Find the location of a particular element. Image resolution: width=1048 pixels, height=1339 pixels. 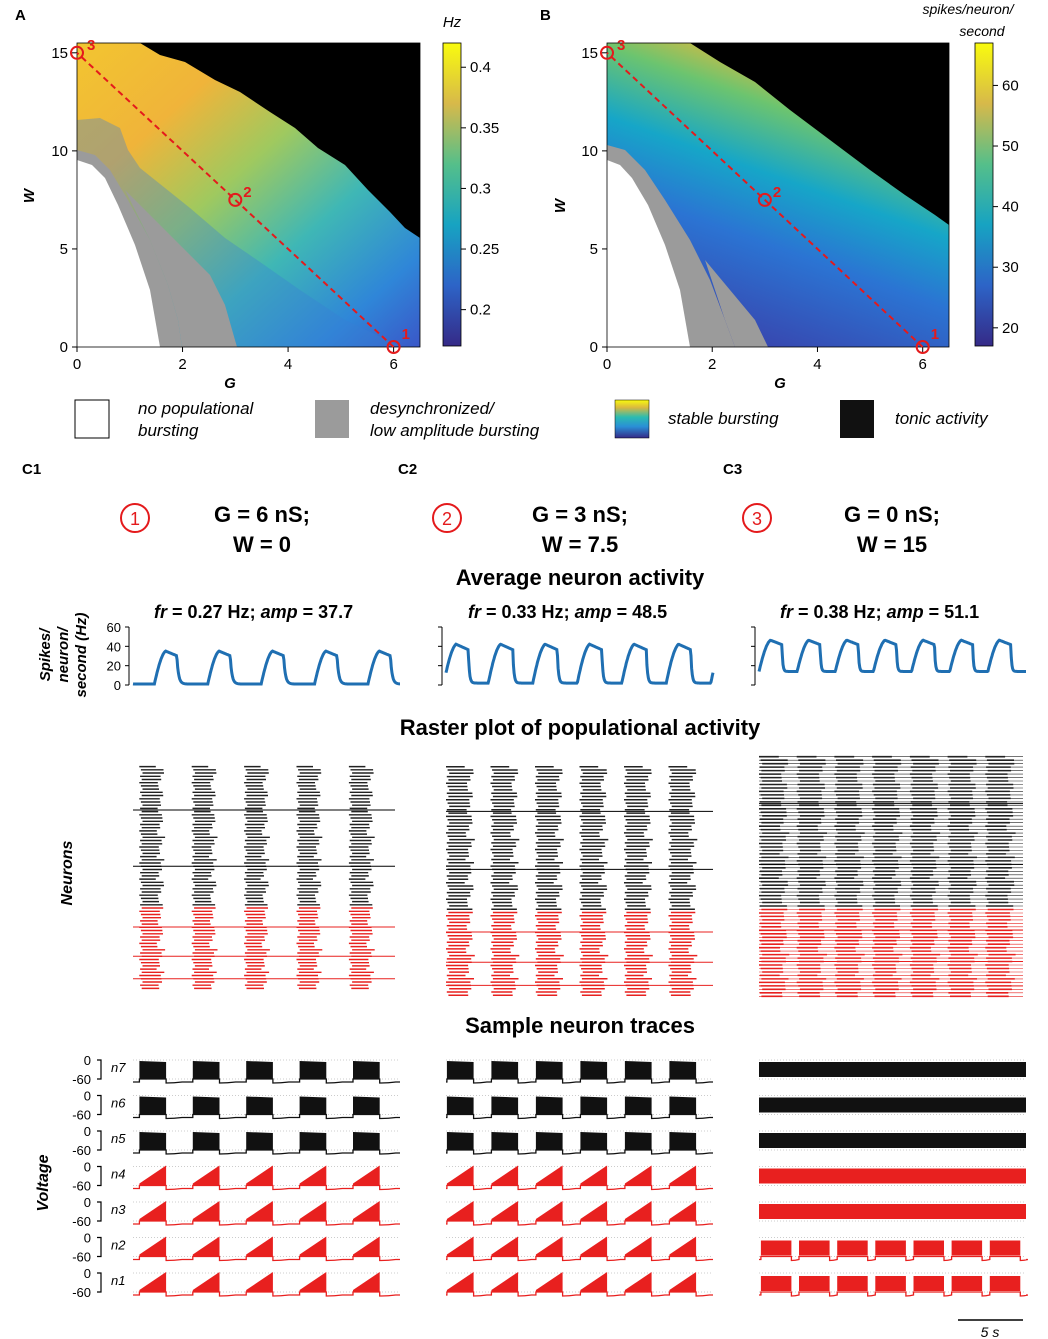

legend-label-black: tonic activity is located at coordinates (942, 418).